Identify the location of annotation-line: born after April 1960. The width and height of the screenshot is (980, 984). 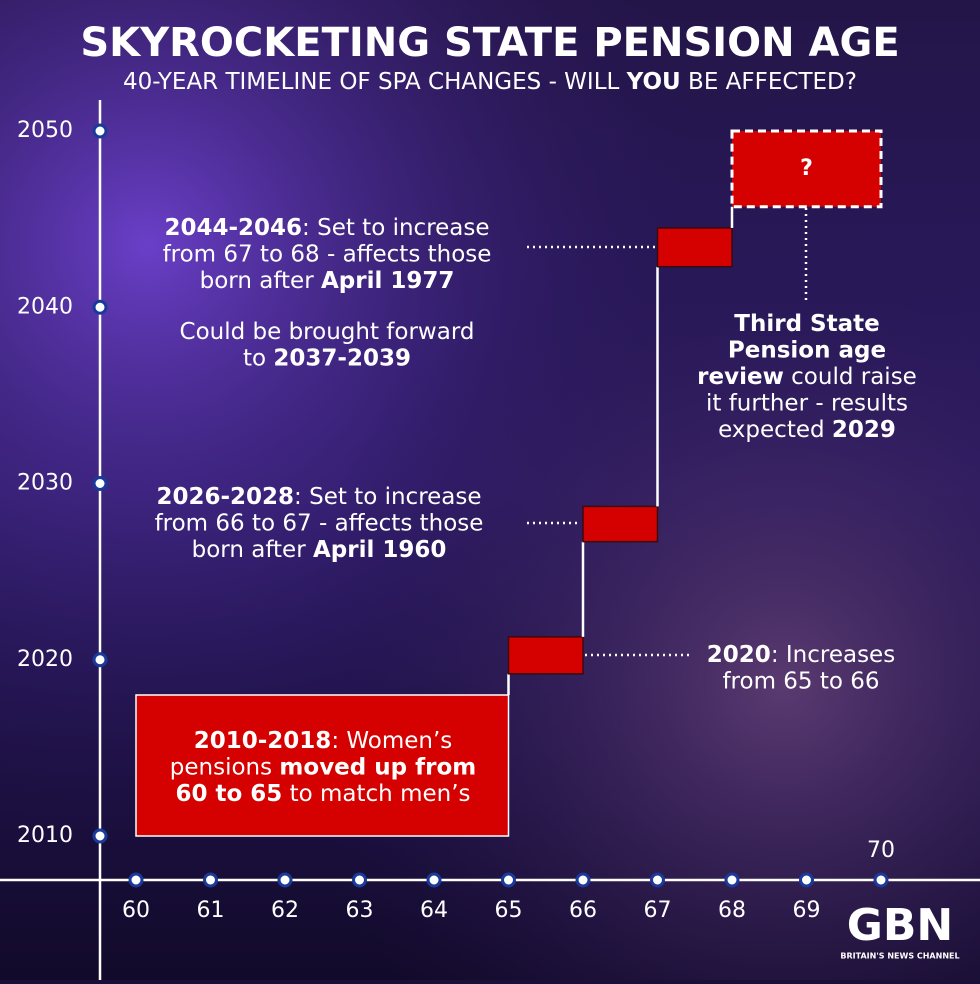
(319, 550).